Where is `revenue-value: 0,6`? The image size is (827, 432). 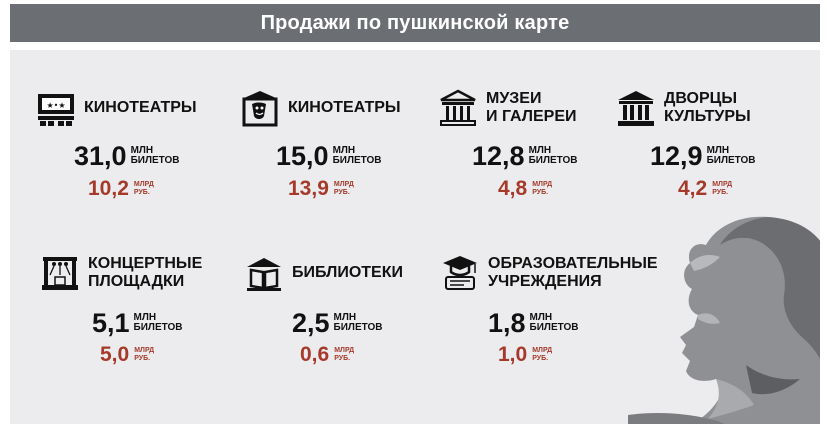 revenue-value: 0,6 is located at coordinates (315, 354).